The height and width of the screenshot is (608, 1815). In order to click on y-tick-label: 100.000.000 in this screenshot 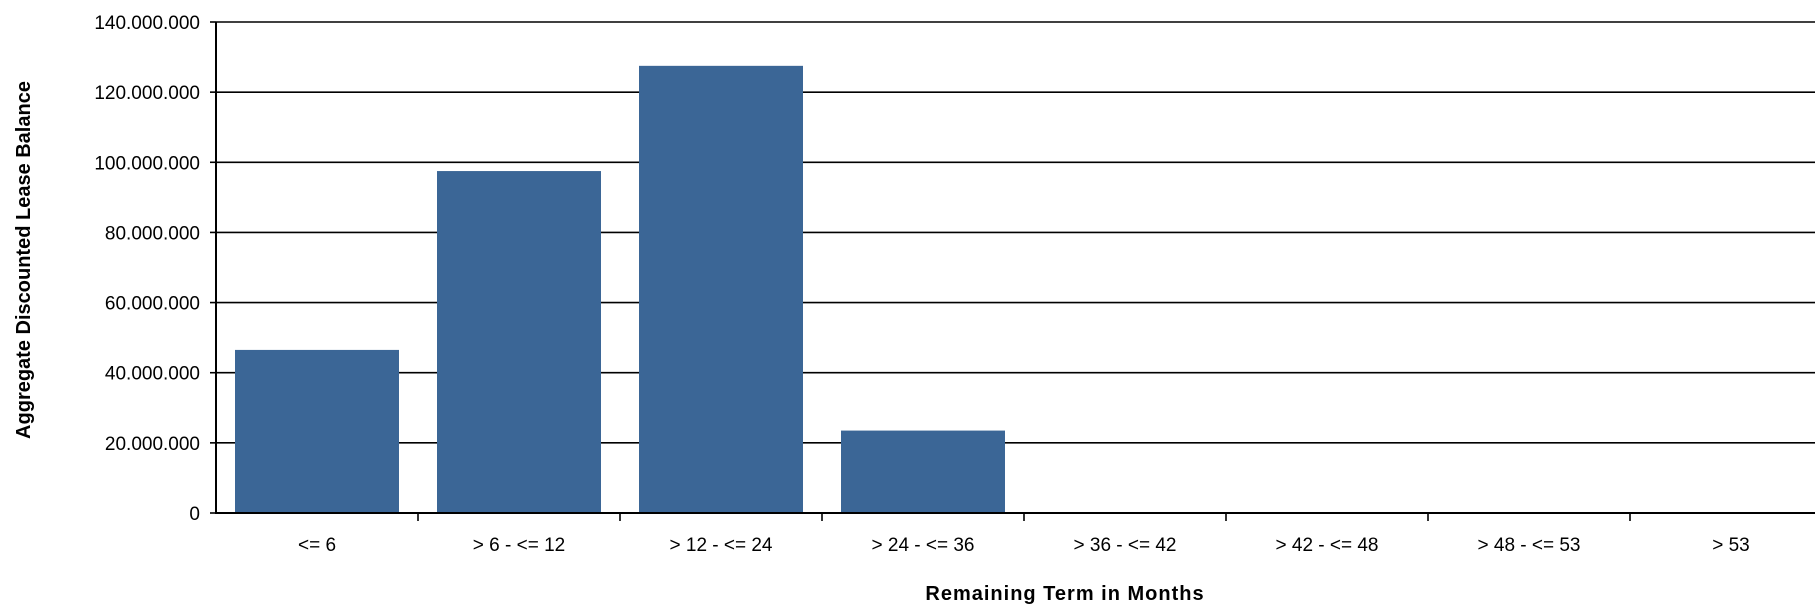, I will do `click(147, 163)`.